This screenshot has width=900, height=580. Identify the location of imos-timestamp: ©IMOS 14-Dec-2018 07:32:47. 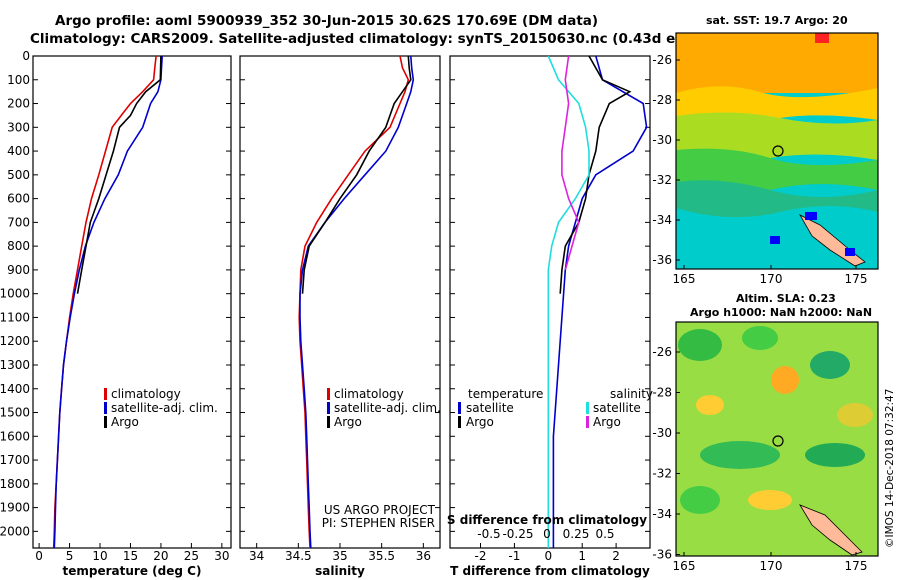
(890, 468).